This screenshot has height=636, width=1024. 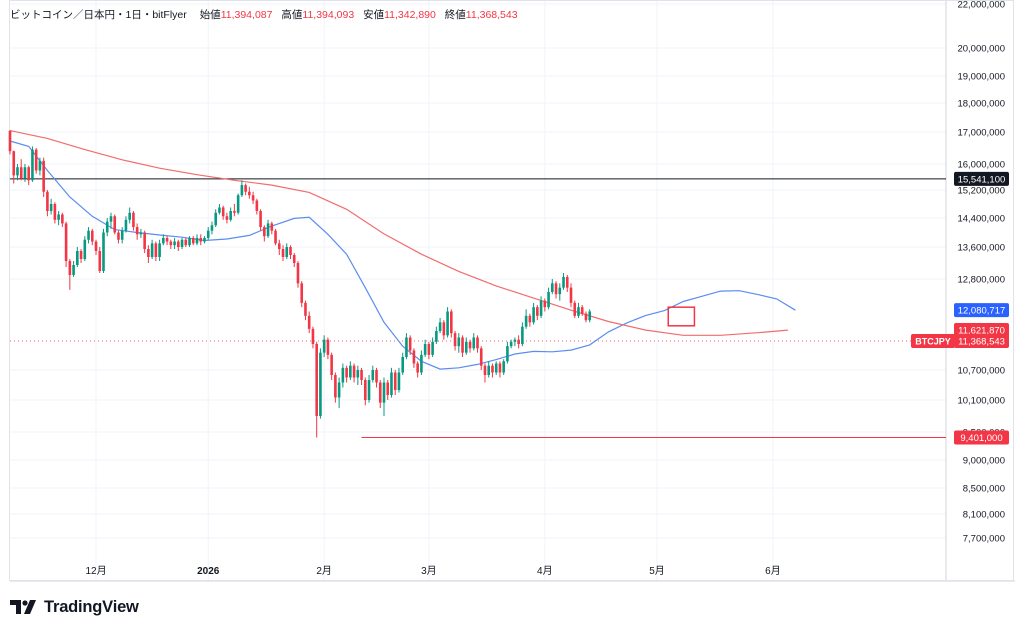 What do you see at coordinates (74, 607) in the screenshot?
I see `tradingview-logo: TradingView` at bounding box center [74, 607].